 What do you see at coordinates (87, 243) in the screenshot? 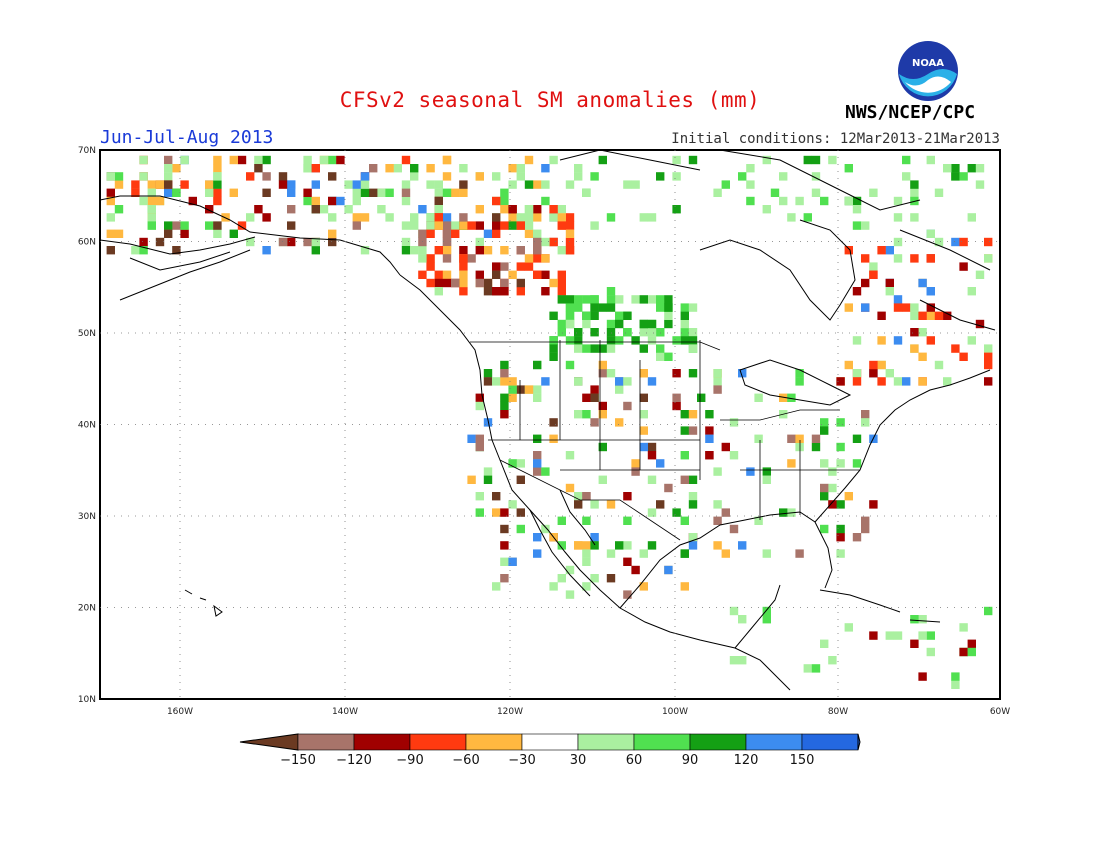
I see `lat-tick-label: 60N` at bounding box center [87, 243].